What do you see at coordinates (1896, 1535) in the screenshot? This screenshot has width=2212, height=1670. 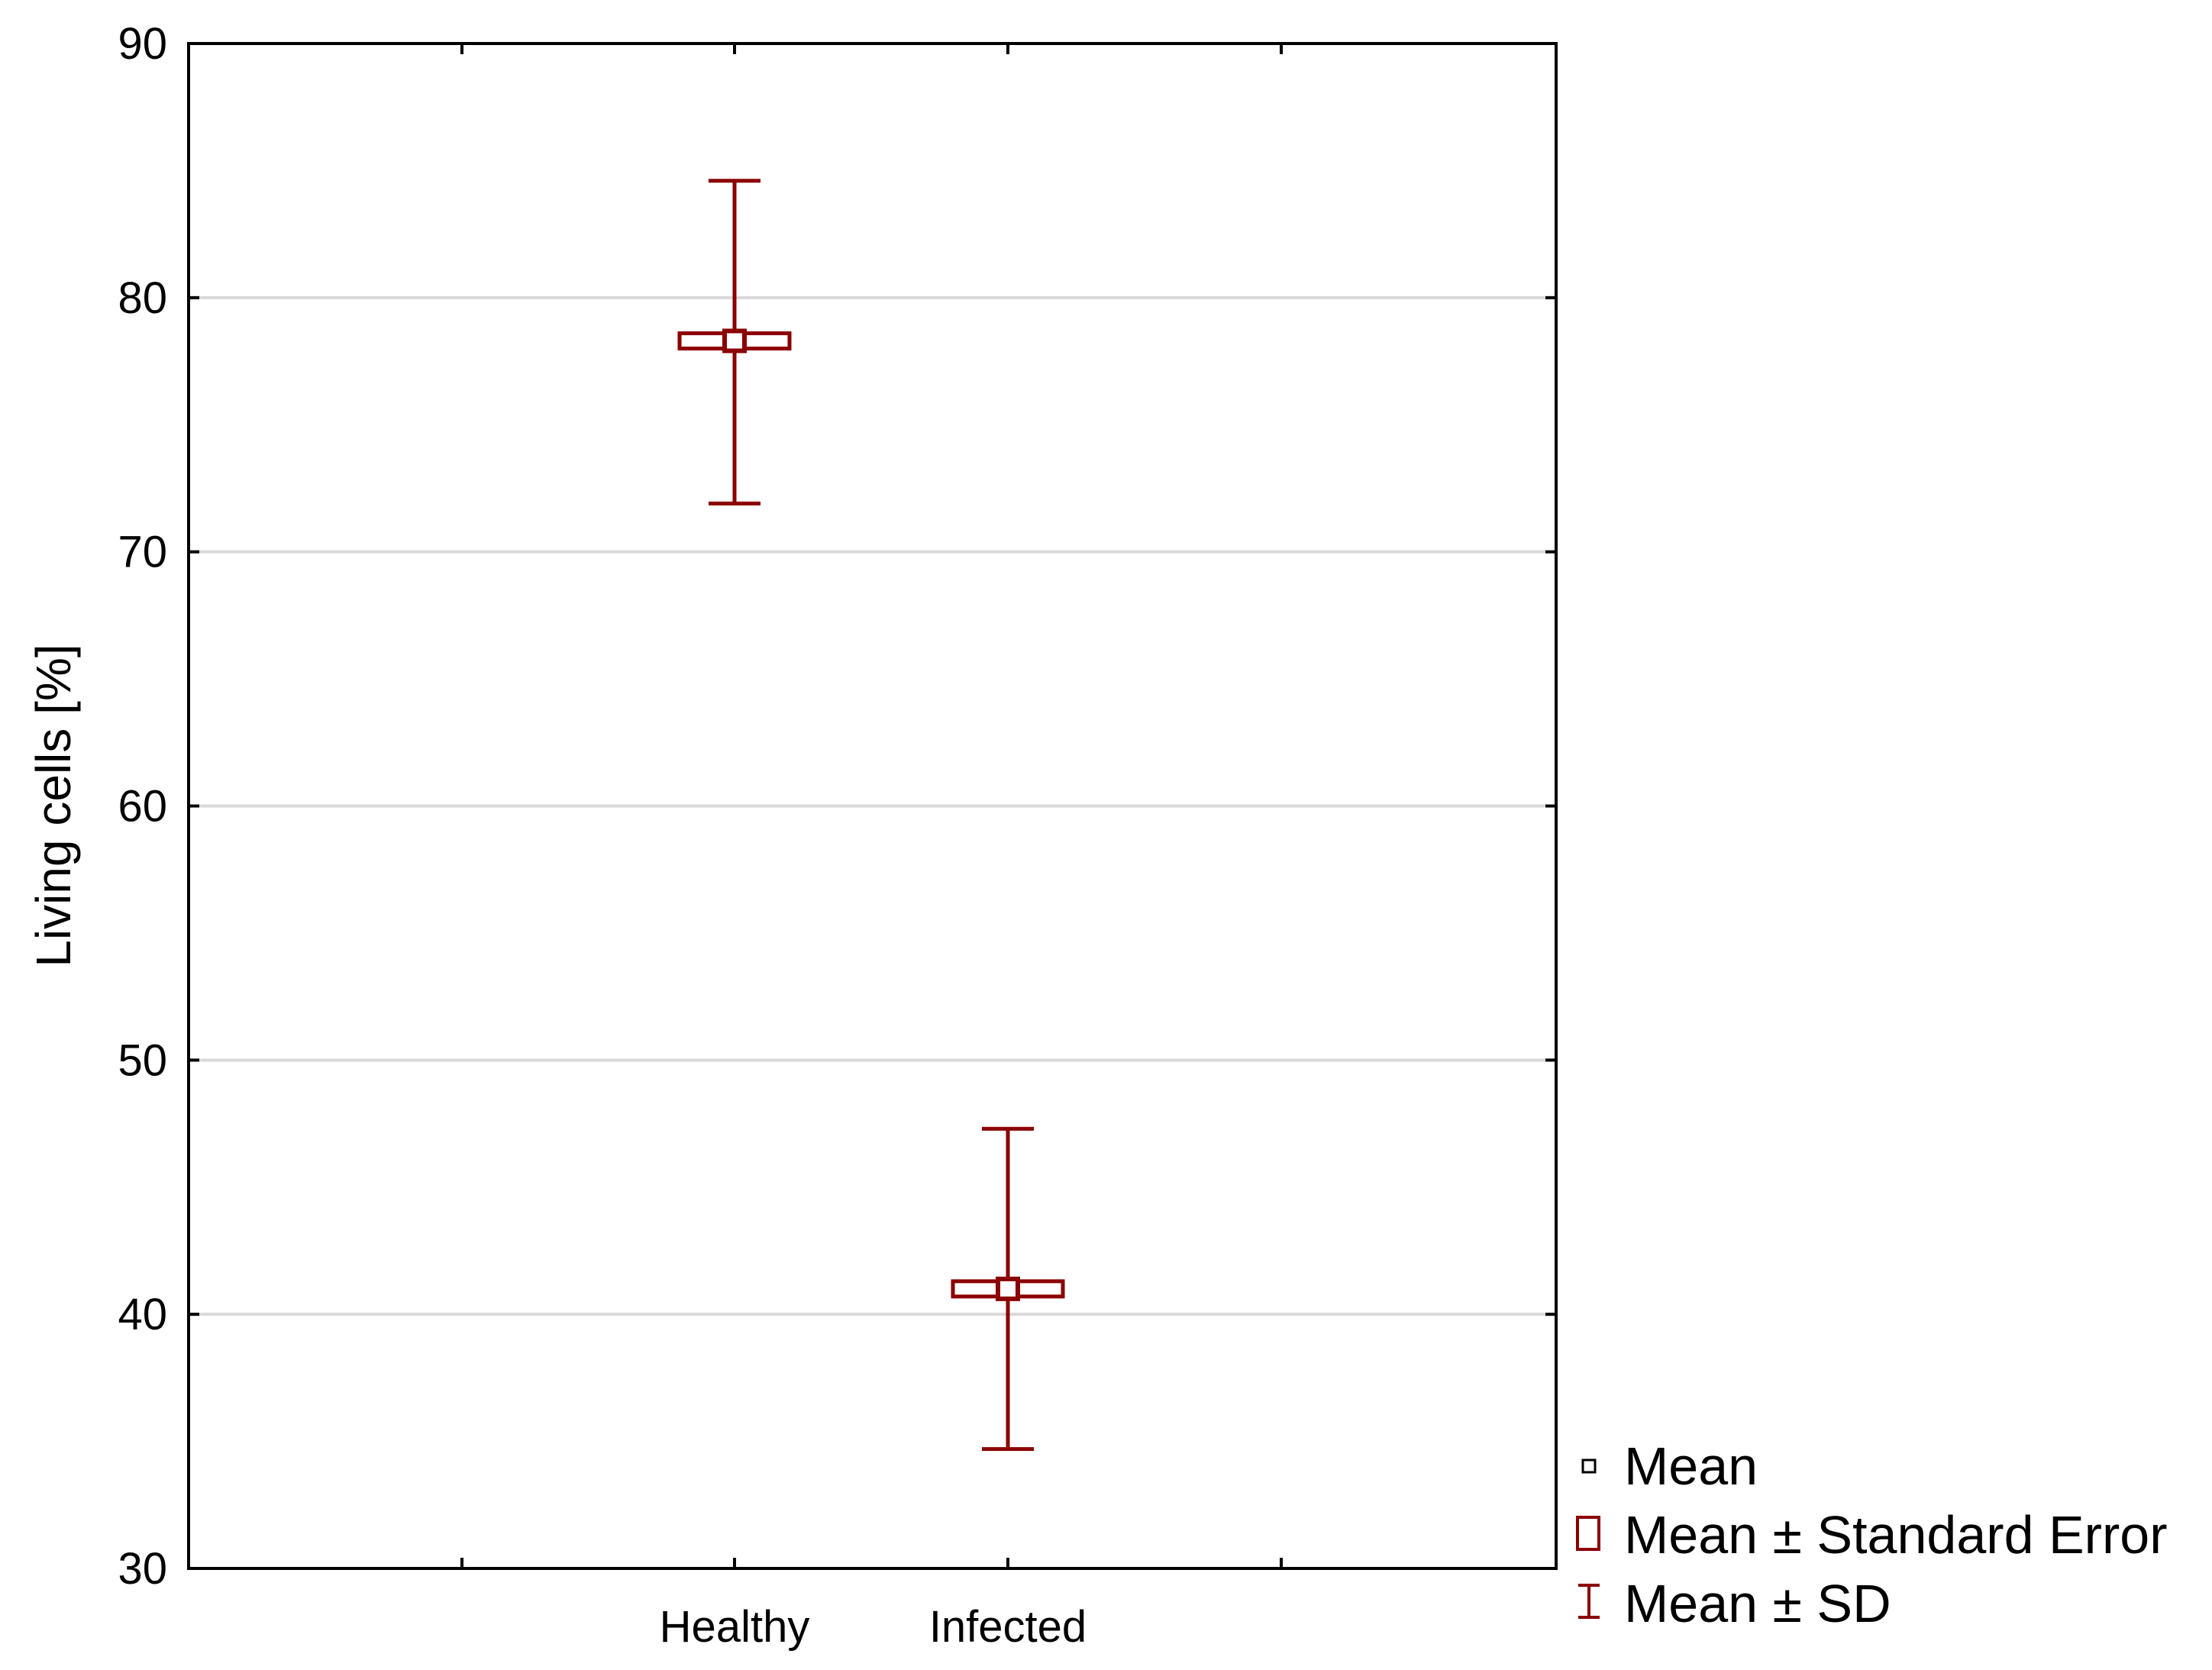 I see `legend-label-1: Mean ± Standard Error` at bounding box center [1896, 1535].